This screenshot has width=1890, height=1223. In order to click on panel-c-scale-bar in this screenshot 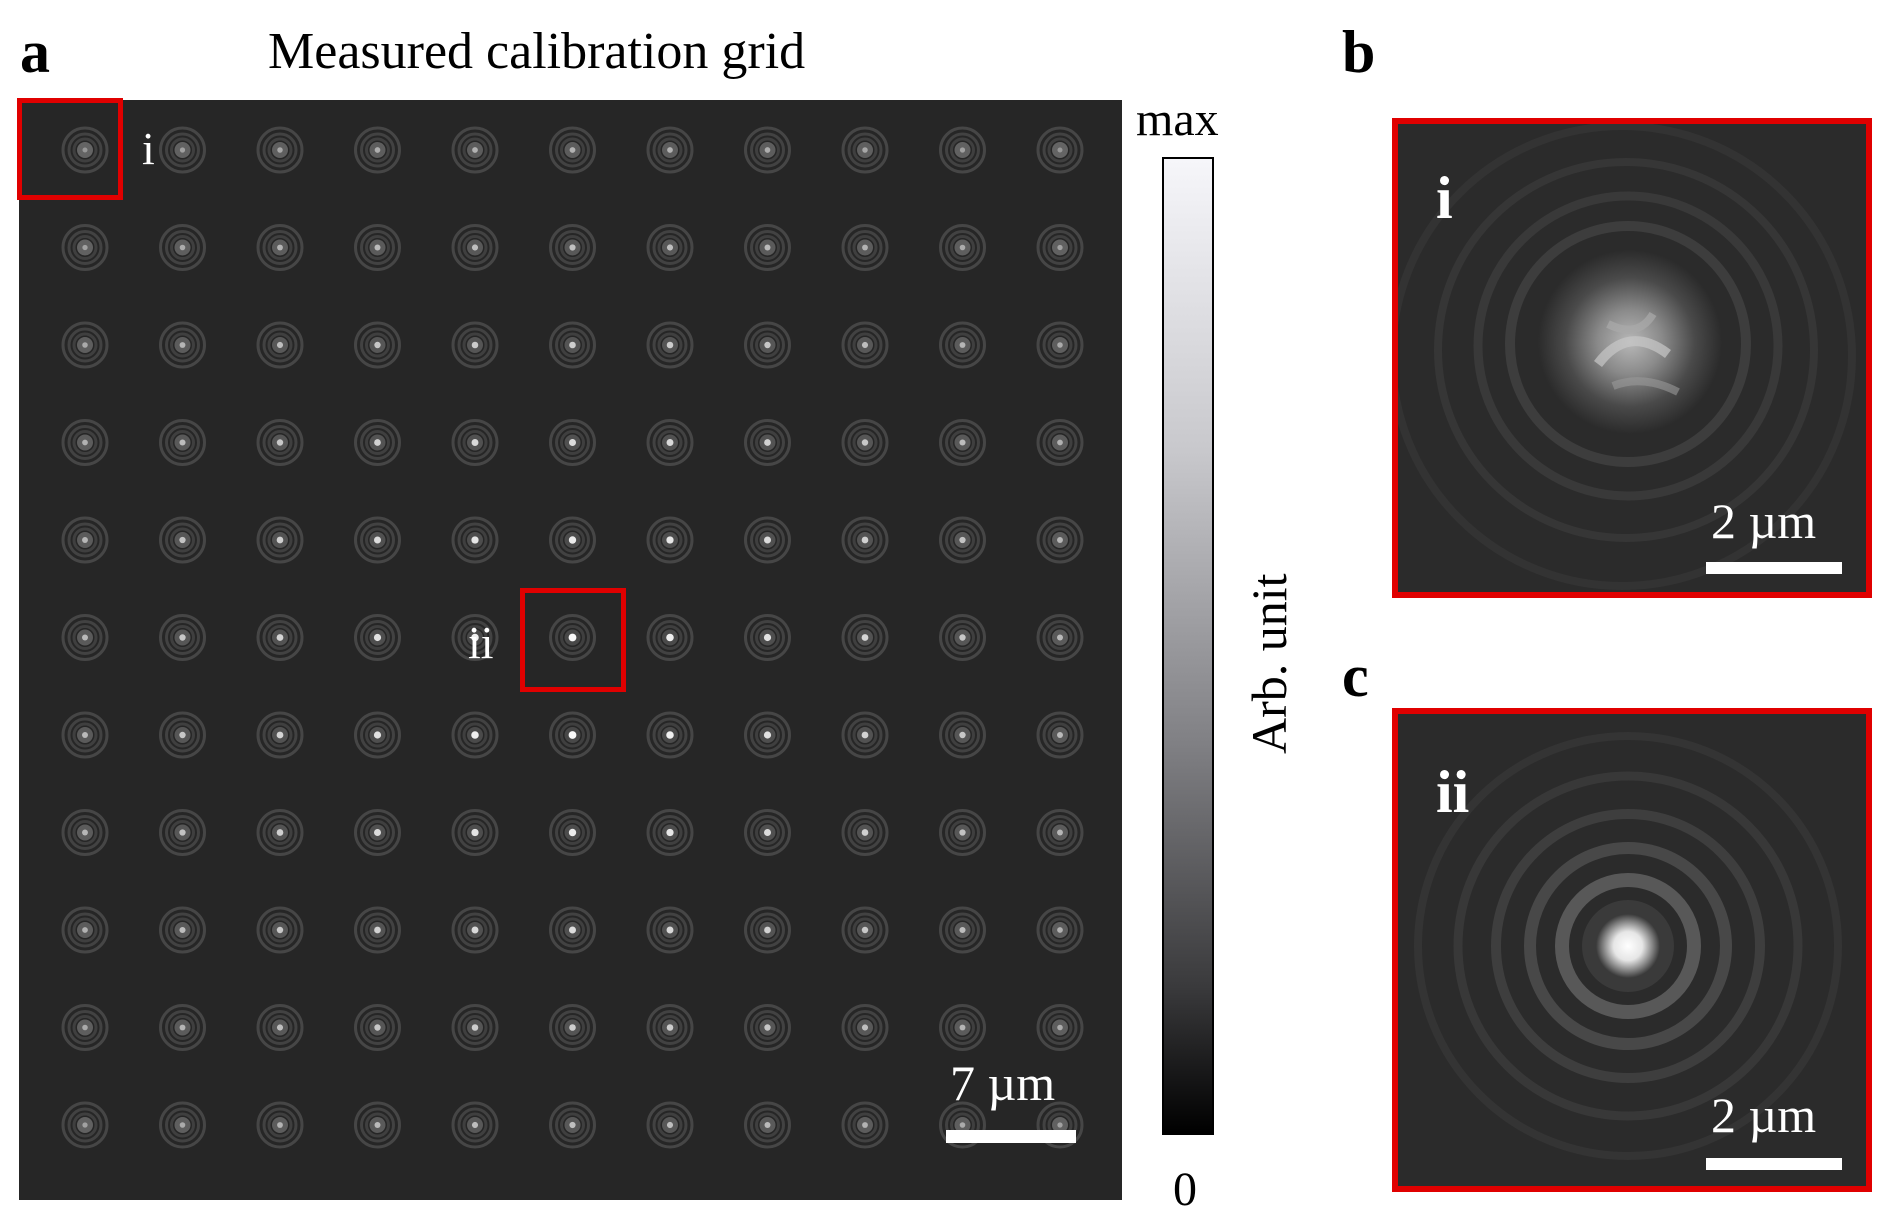, I will do `click(1774, 1164)`.